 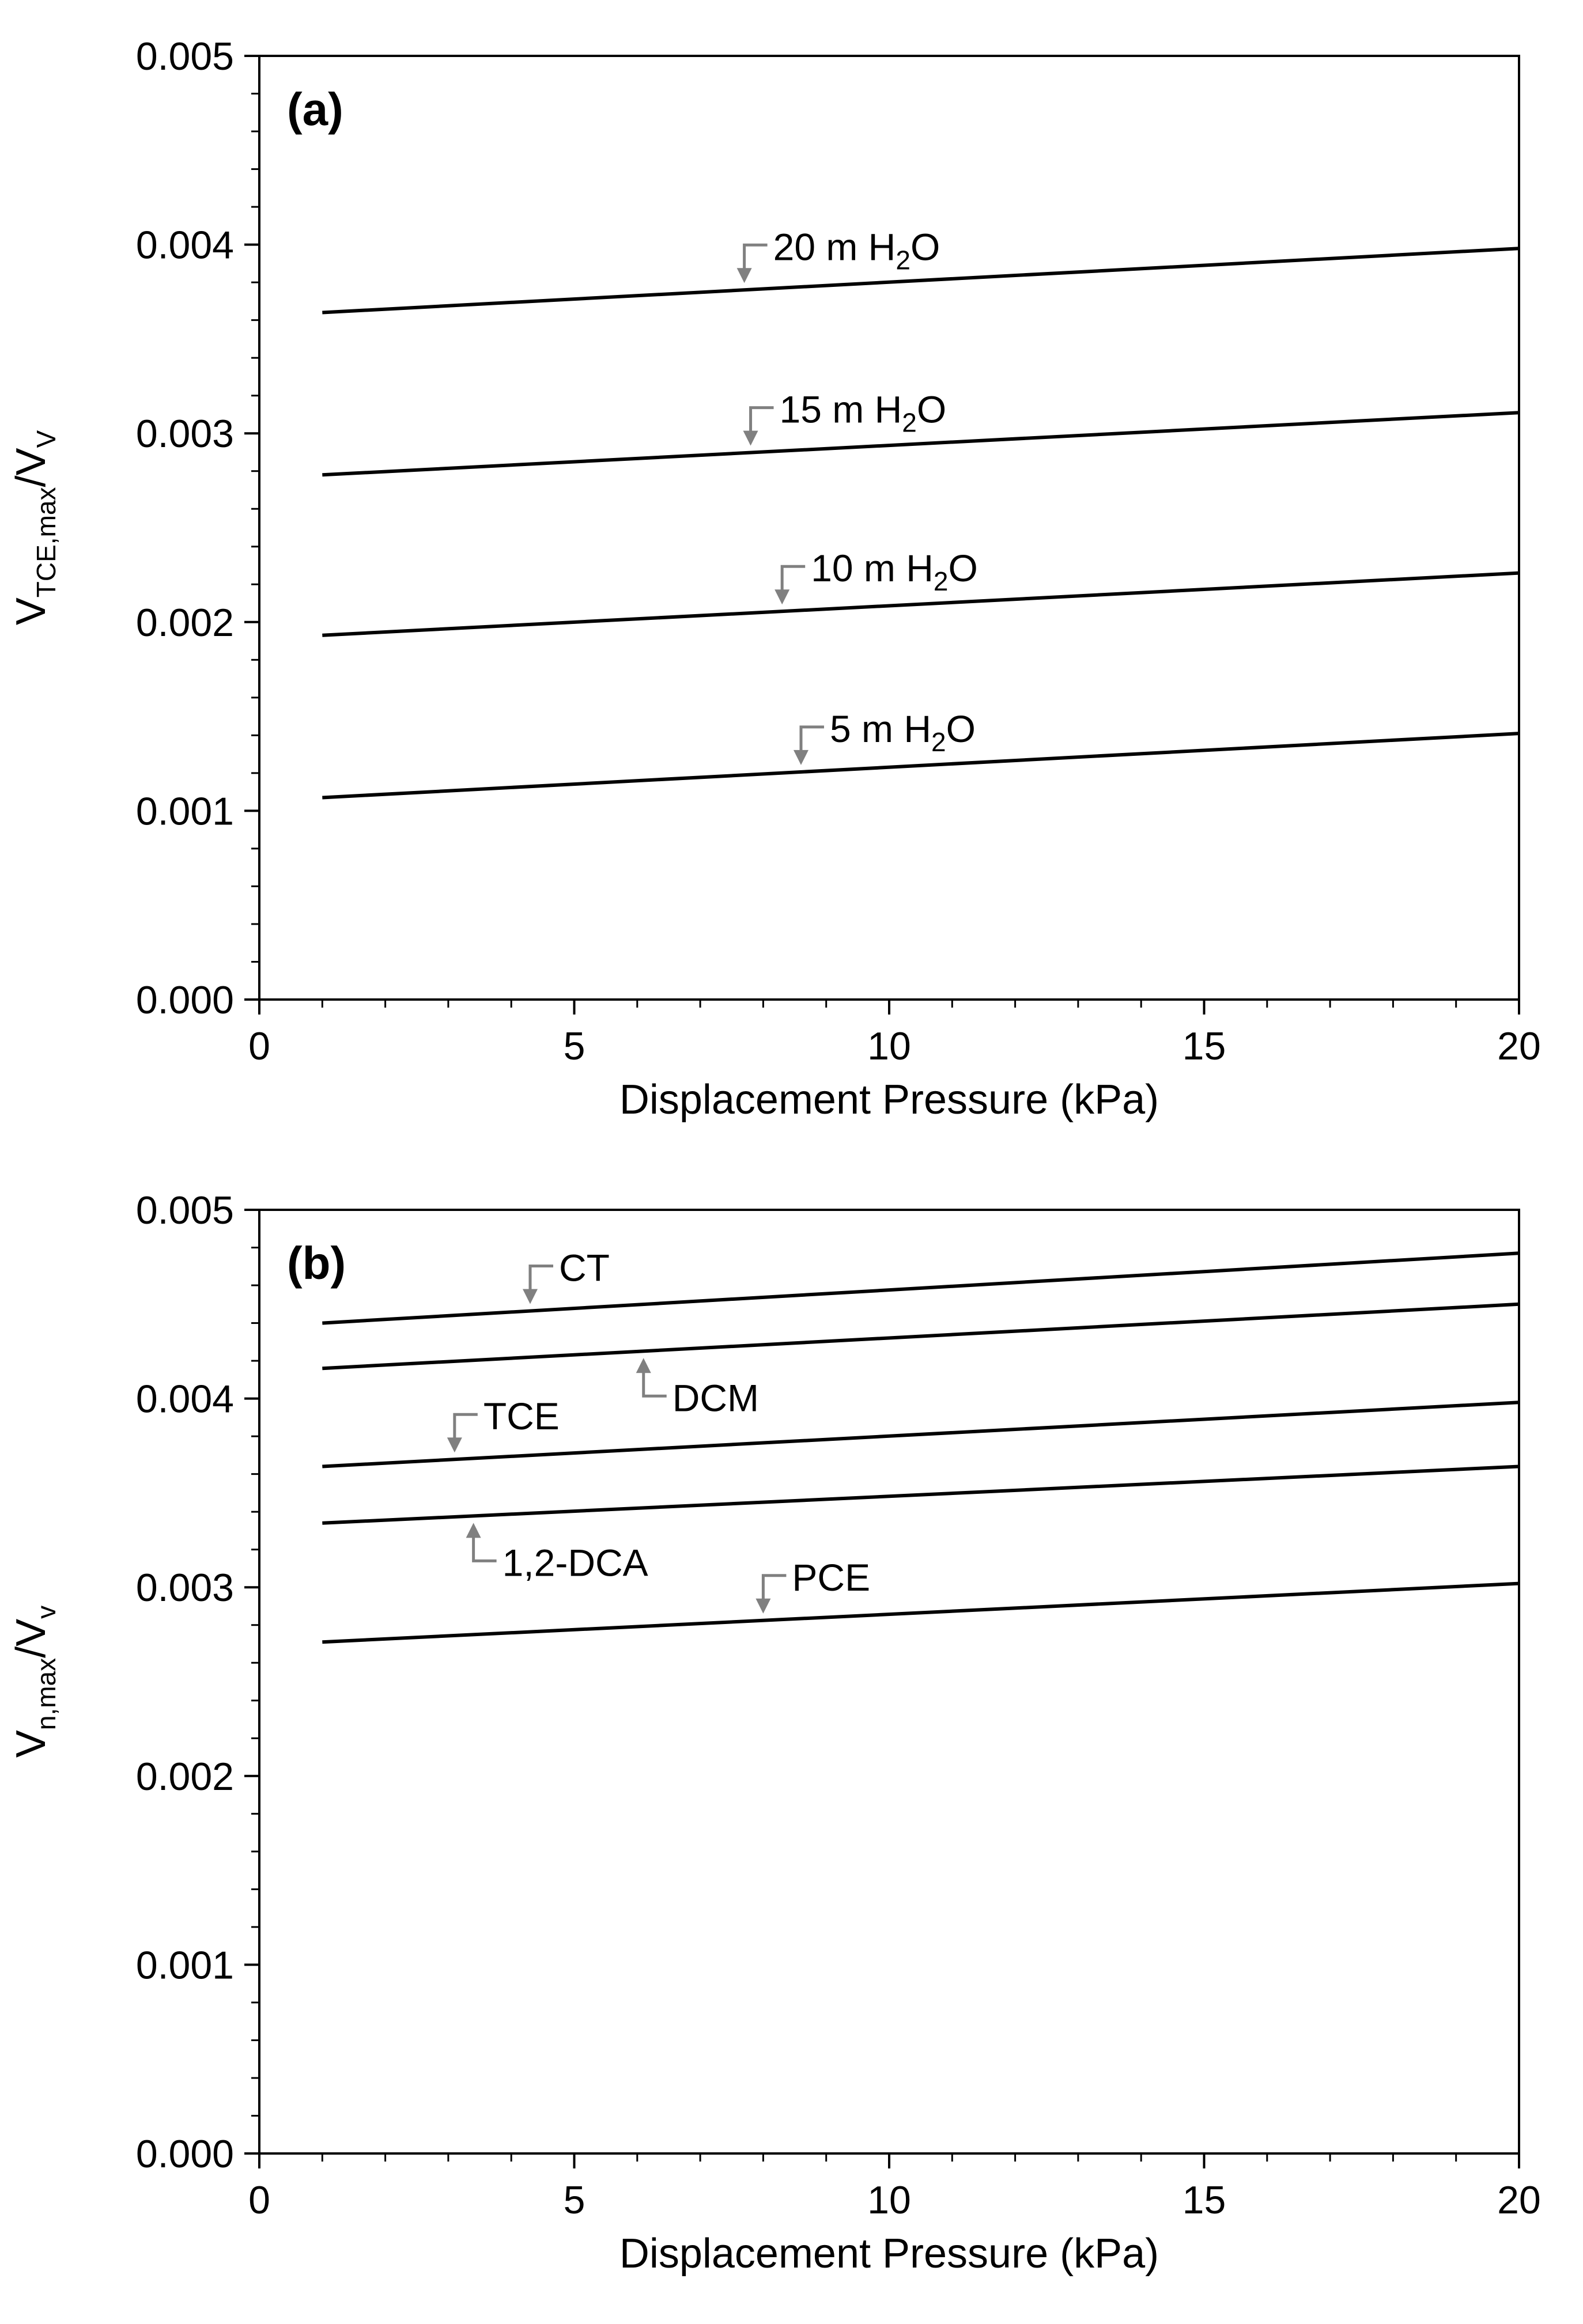 I want to click on series-label: 5 m H2O, so click(x=903, y=732).